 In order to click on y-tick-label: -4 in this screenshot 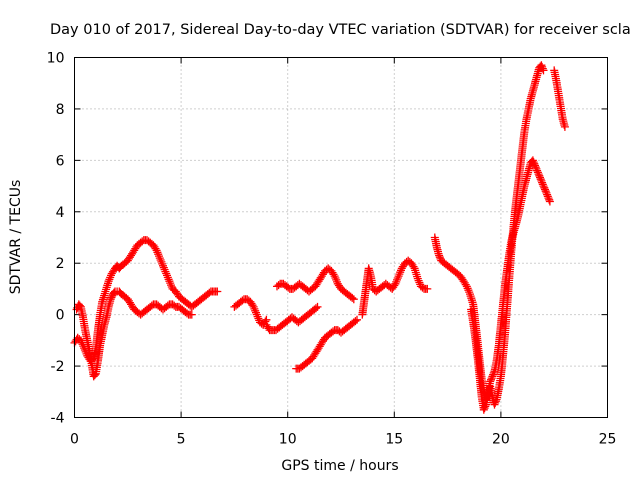, I will do `click(58, 419)`.